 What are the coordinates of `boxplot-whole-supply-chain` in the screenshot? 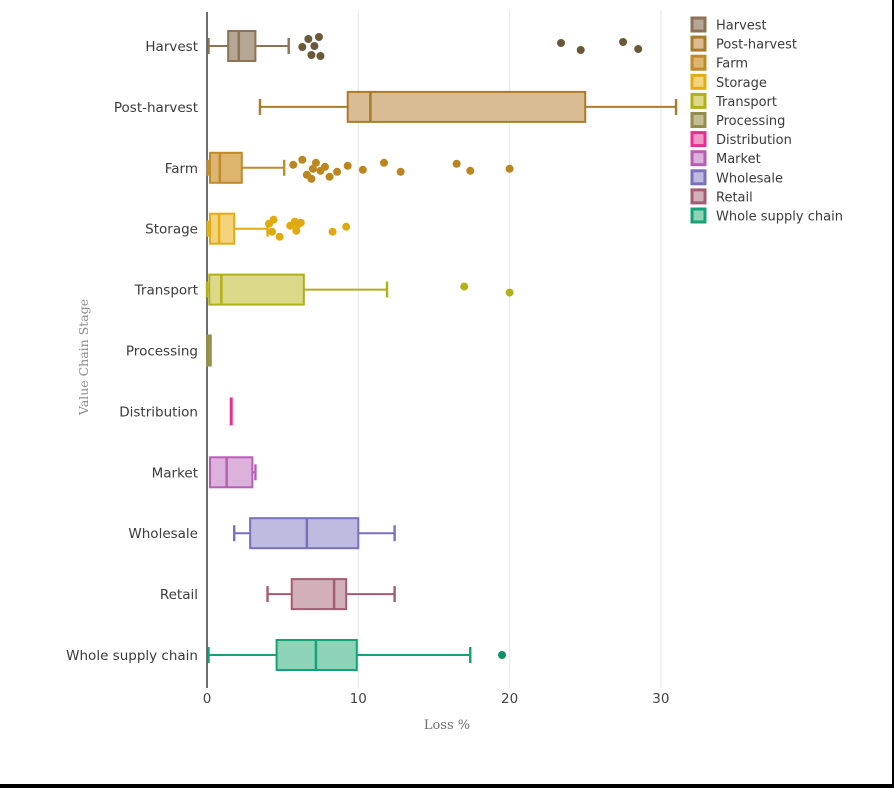 It's located at (357, 655).